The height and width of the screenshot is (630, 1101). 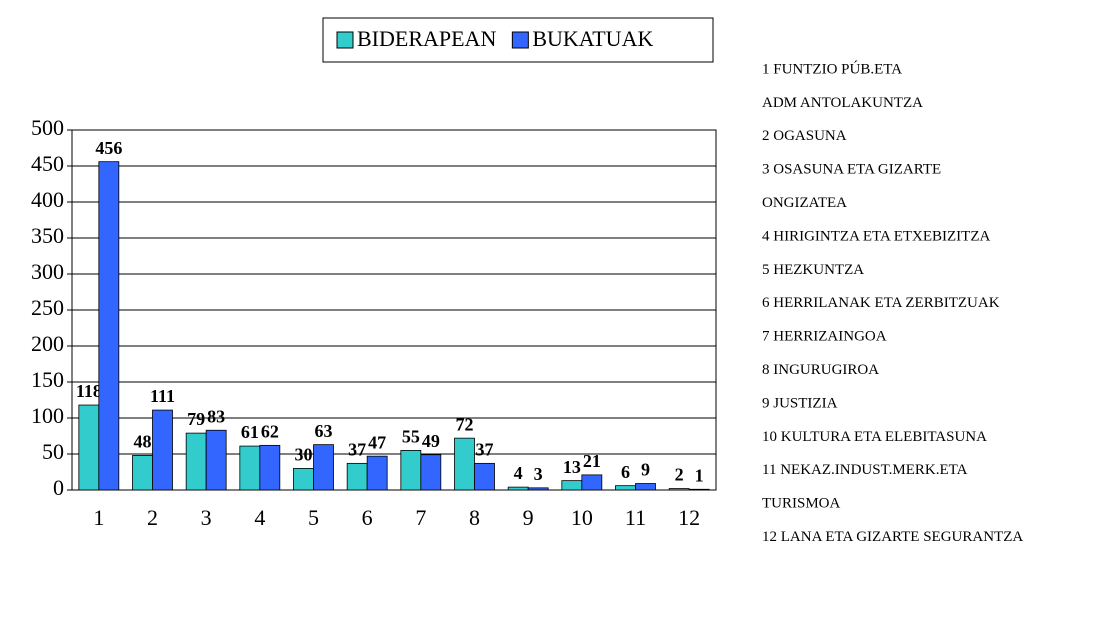 I want to click on value-label: 72, so click(x=465, y=424).